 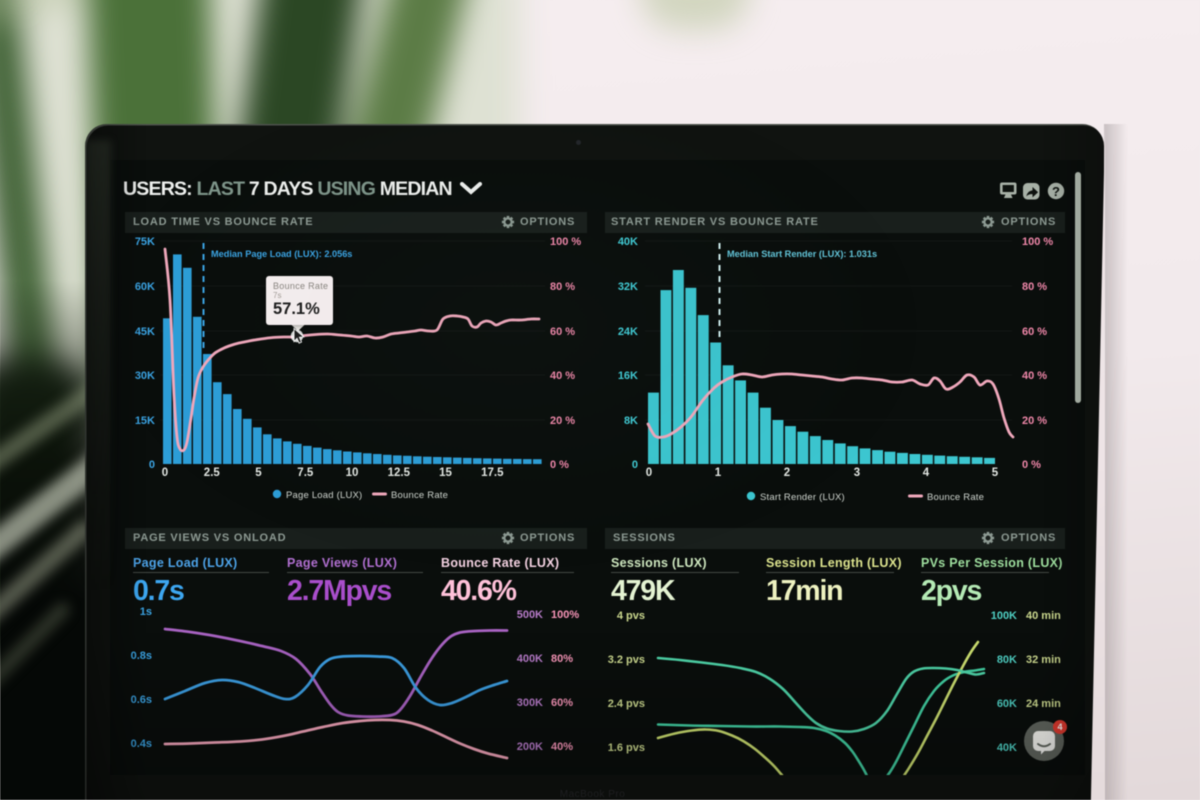 I want to click on svg-text: 2.4 pvs, so click(x=626, y=704).